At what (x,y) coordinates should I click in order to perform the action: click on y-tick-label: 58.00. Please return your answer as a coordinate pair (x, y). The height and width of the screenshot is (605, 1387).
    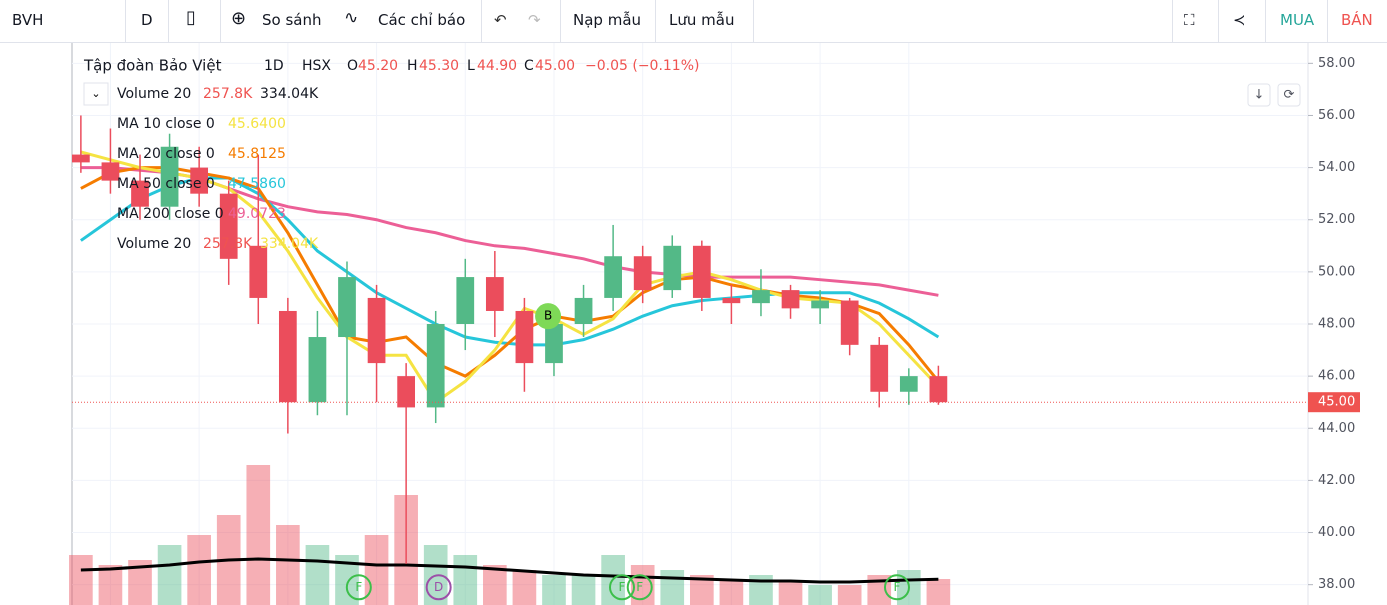
    Looking at the image, I should click on (1336, 63).